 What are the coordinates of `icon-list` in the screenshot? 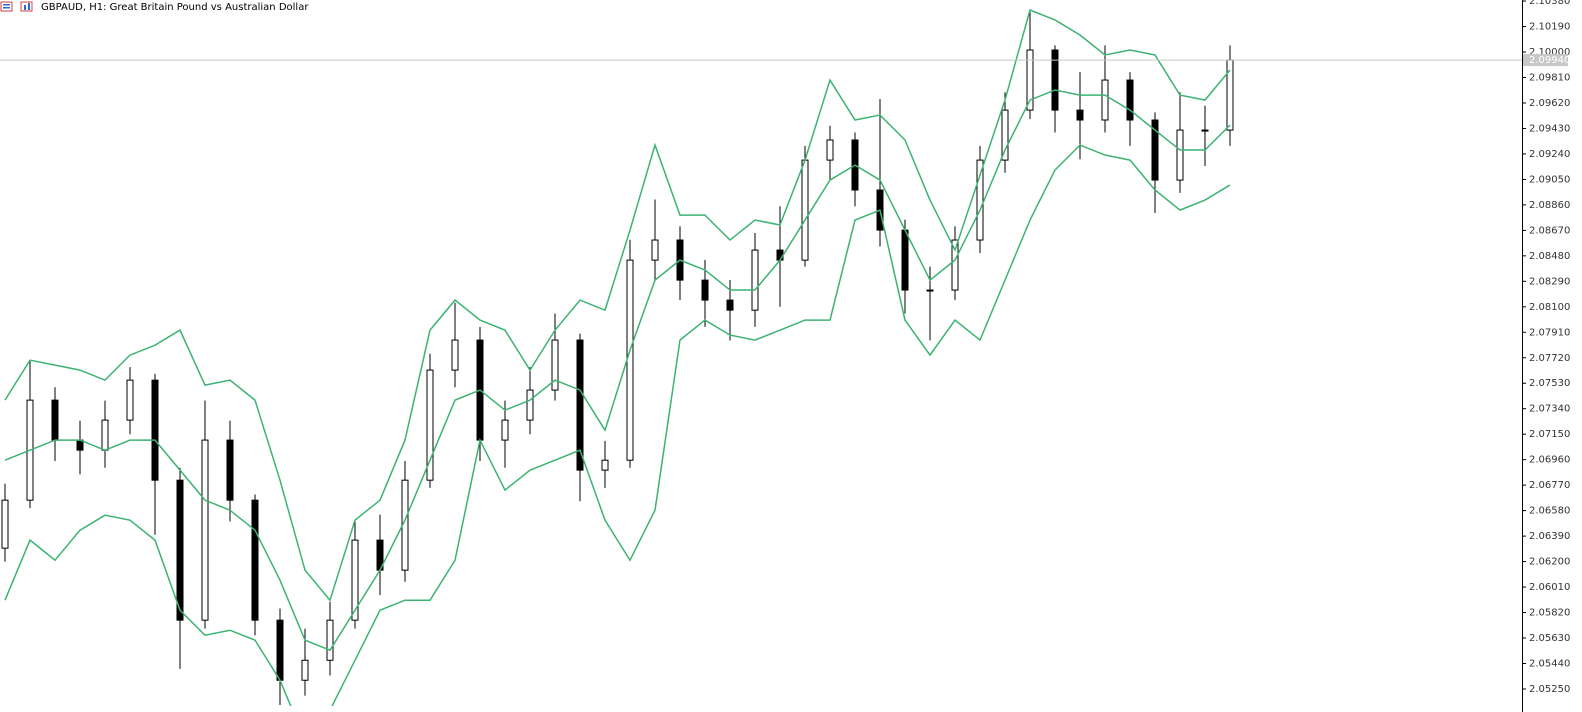 It's located at (6, 6).